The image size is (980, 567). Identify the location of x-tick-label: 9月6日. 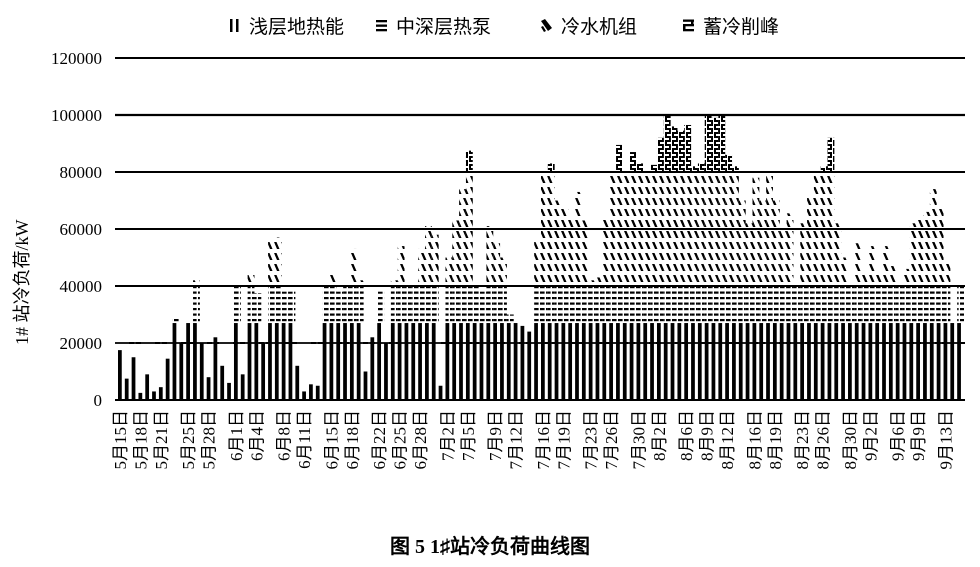
(898, 435).